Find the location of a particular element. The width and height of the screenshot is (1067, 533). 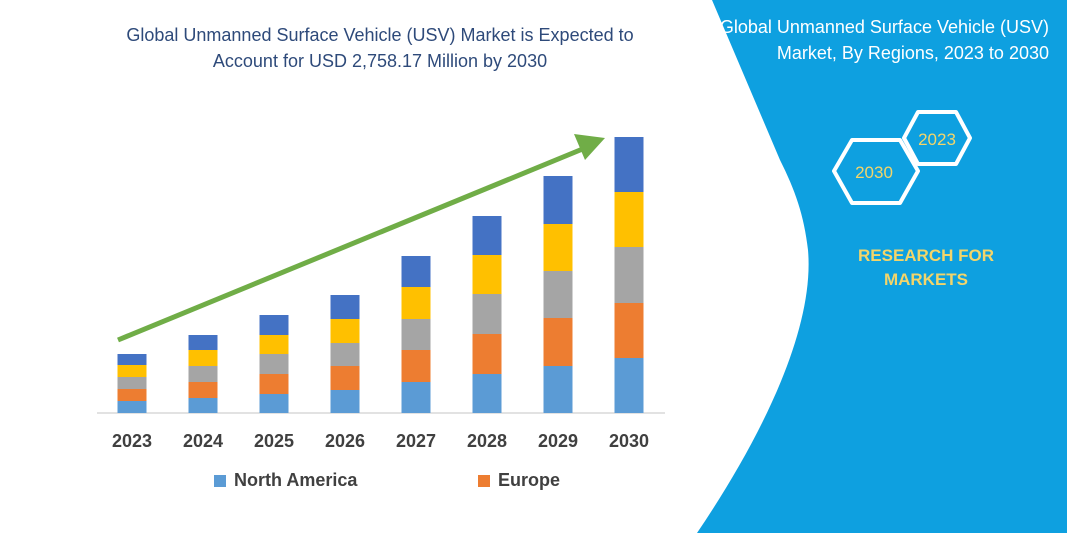

hexagon-2023 is located at coordinates (937, 138).